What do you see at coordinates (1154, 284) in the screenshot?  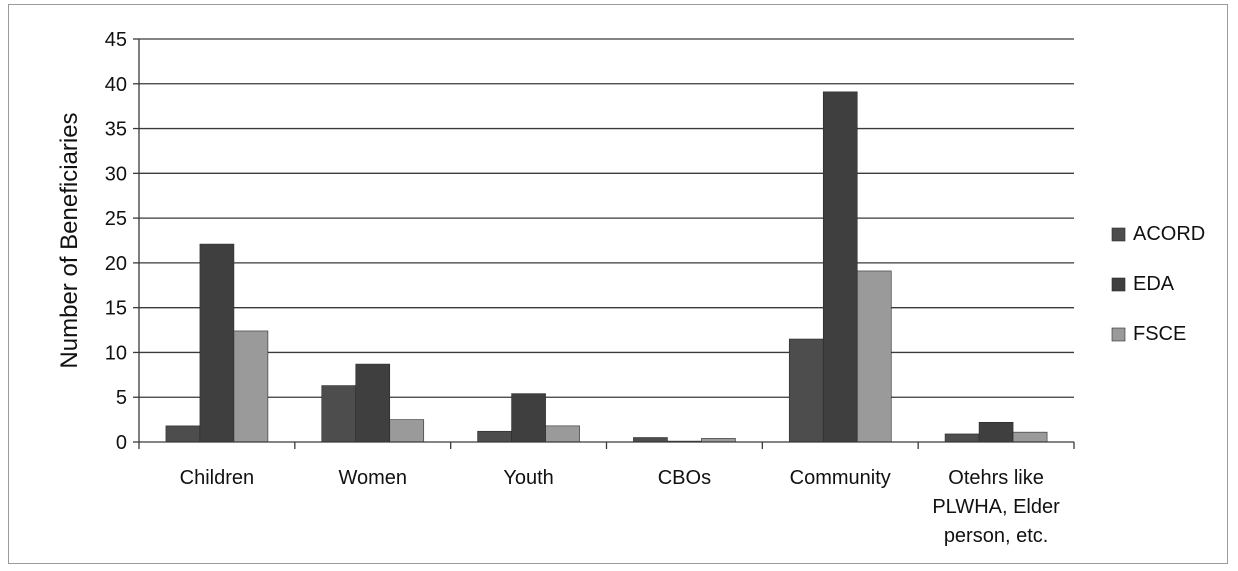 I see `legend-label-eda: EDA` at bounding box center [1154, 284].